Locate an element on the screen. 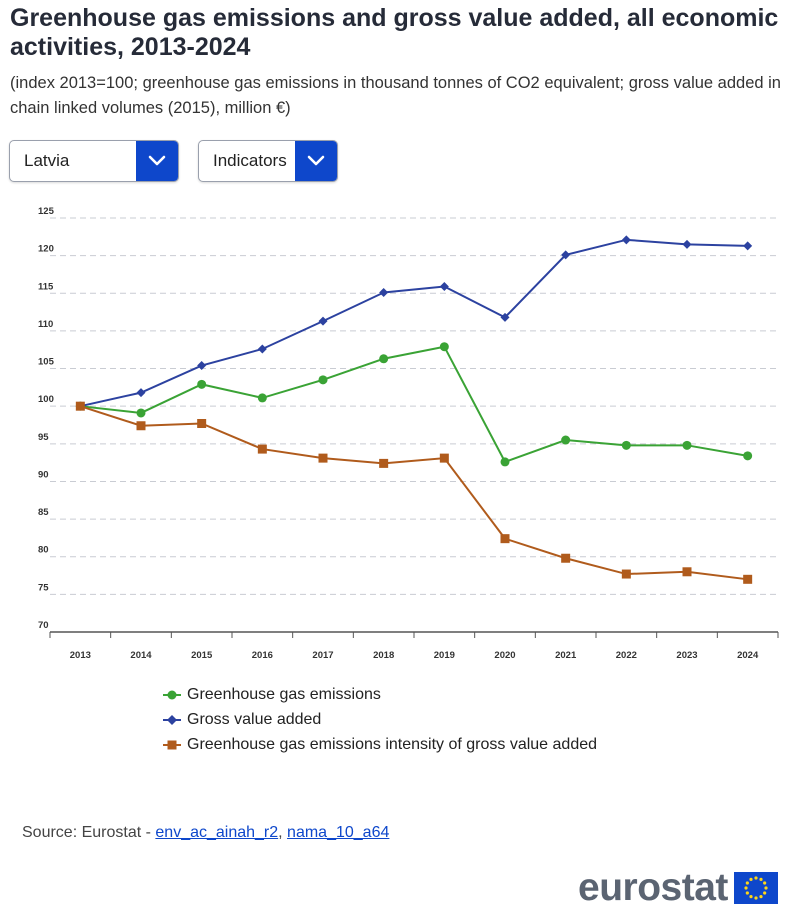  y-tick-label: 70 is located at coordinates (43, 625).